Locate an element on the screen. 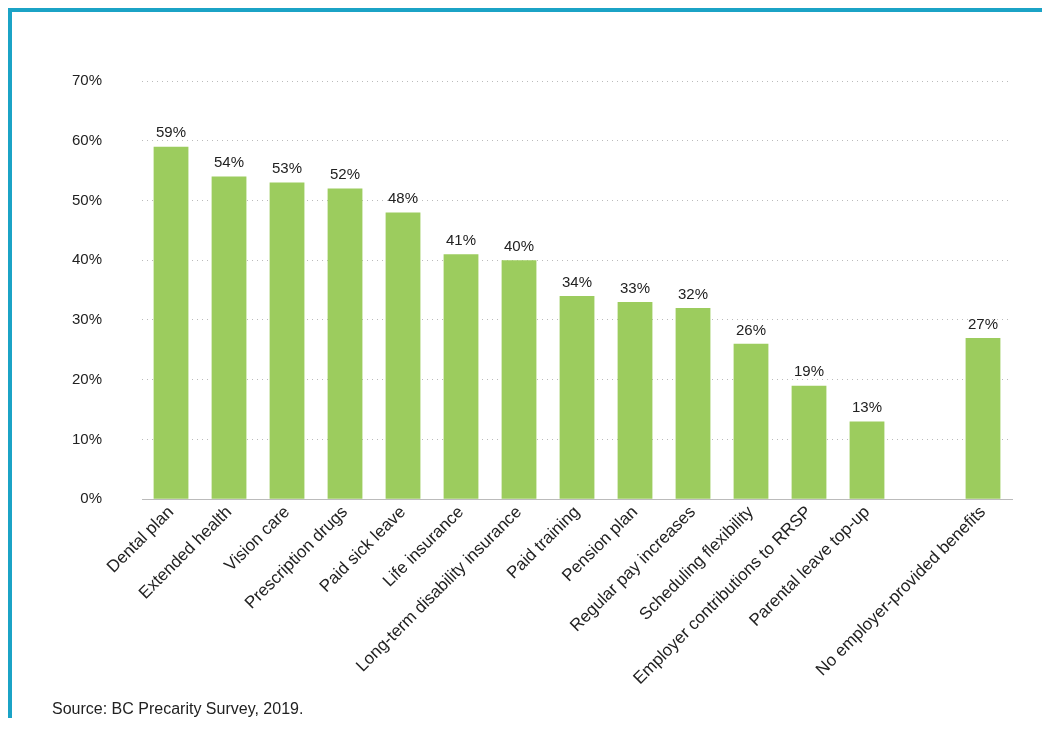 This screenshot has width=1053, height=749. y-tick-label: 0% is located at coordinates (91, 498).